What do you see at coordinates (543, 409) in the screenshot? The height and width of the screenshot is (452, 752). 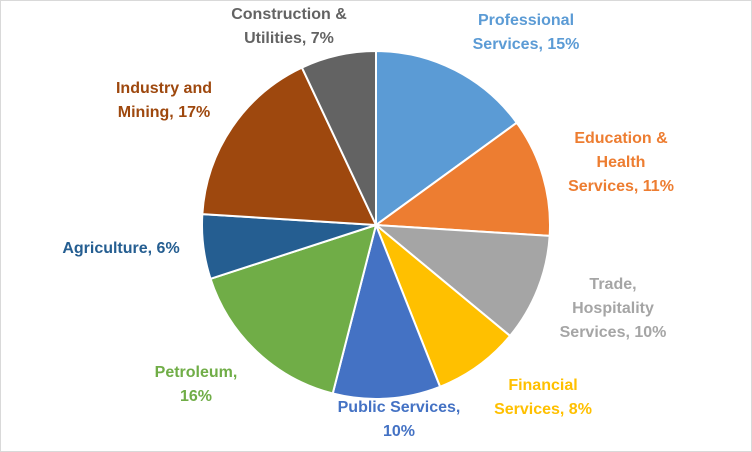 I see `slice-label-line: Services, 8%` at bounding box center [543, 409].